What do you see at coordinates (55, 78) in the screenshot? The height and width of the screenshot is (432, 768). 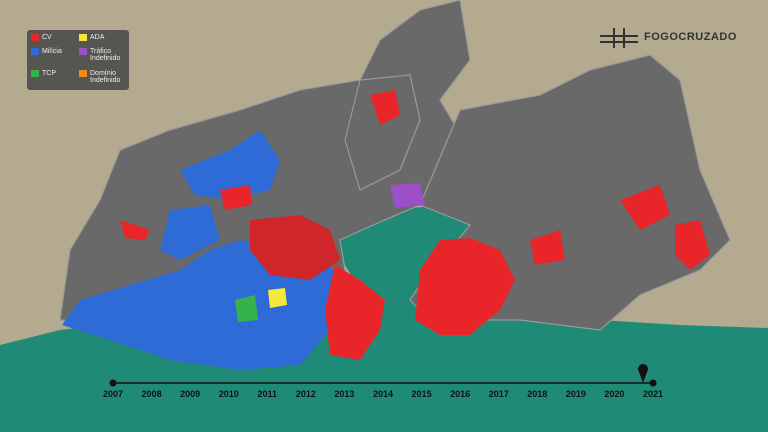 I see `legend-item: TCP` at bounding box center [55, 78].